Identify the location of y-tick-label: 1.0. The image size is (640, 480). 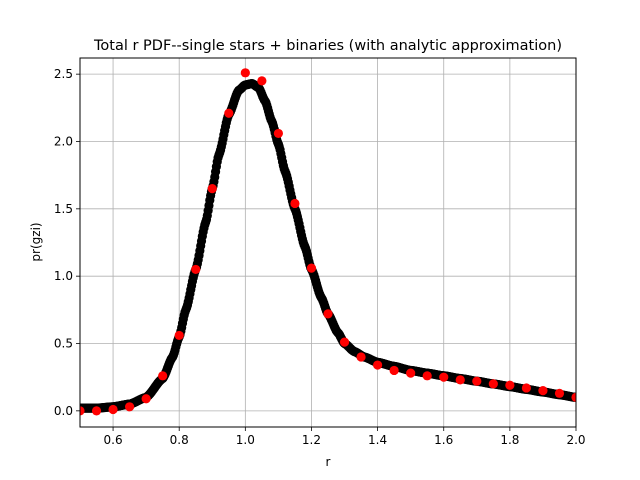
(63, 276).